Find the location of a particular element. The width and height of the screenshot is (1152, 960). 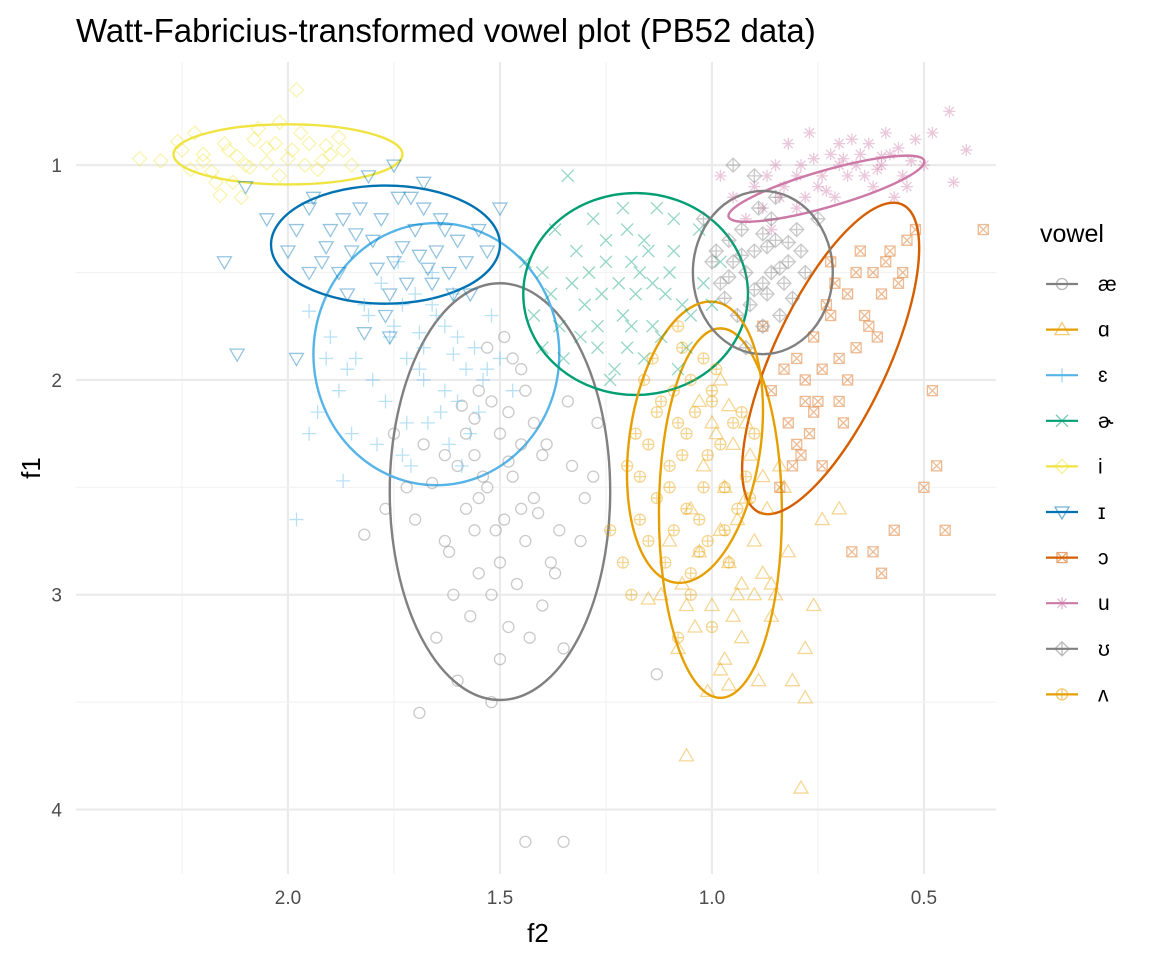

legend-key-marker is located at coordinates (1062, 328).